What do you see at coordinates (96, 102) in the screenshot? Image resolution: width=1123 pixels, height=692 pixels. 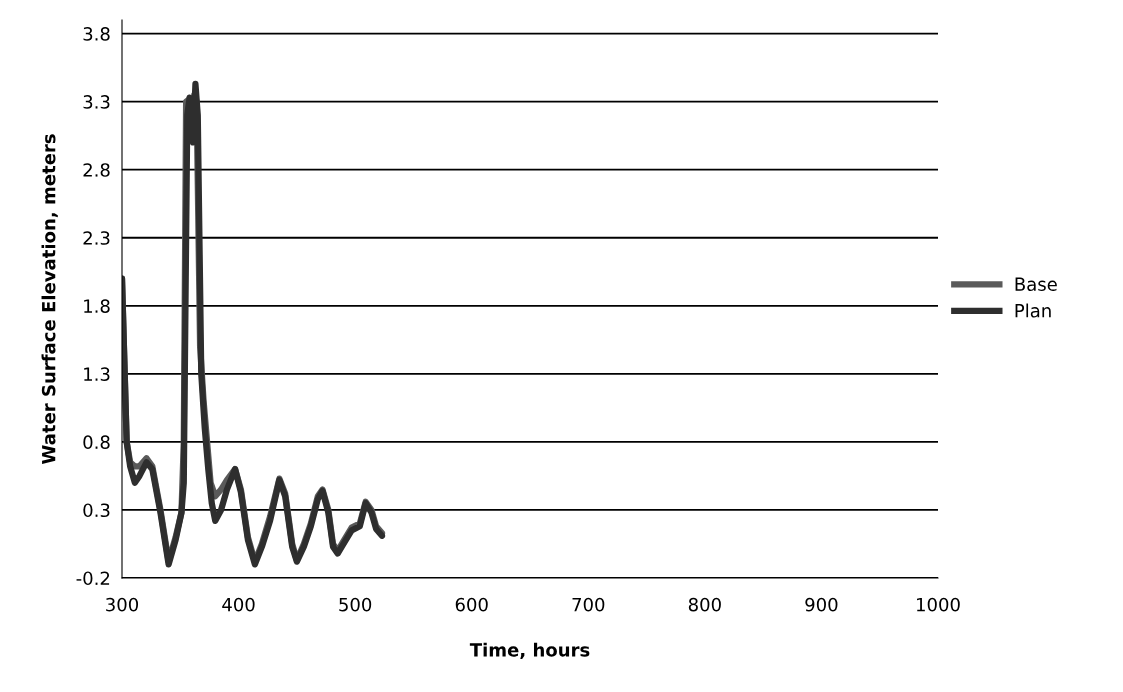 I see `y-tick-label: 3.3` at bounding box center [96, 102].